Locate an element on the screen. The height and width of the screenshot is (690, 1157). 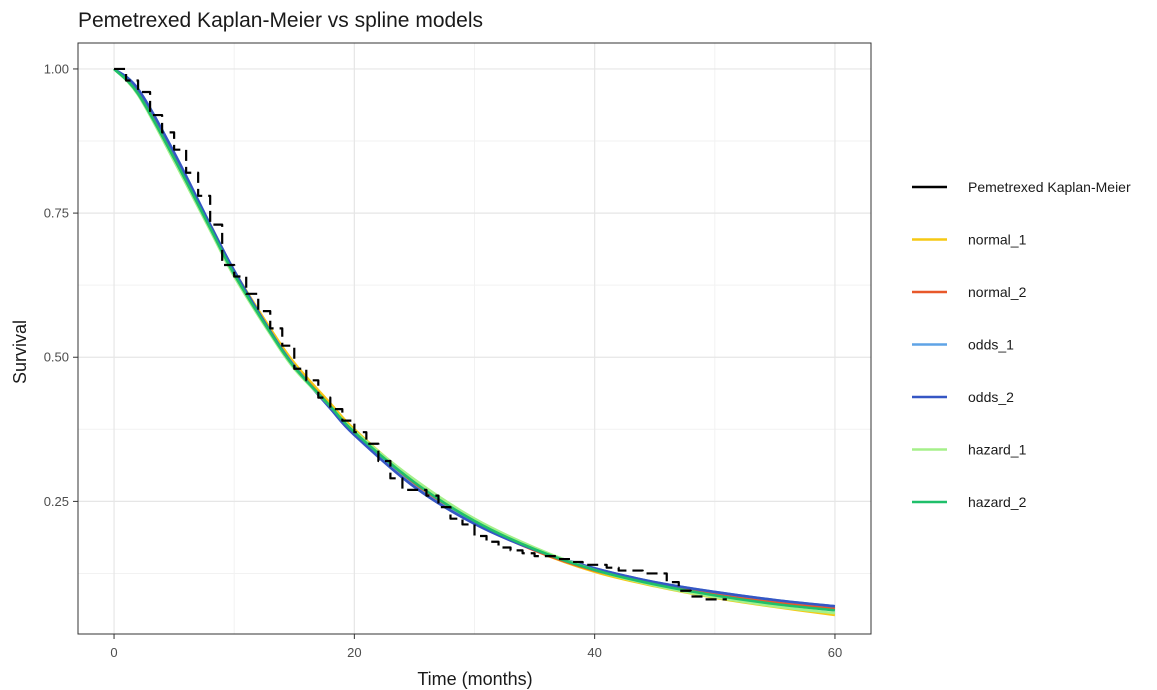
chart-title: Pemetrexed Kaplan-Meier vs spline models is located at coordinates (280, 20).